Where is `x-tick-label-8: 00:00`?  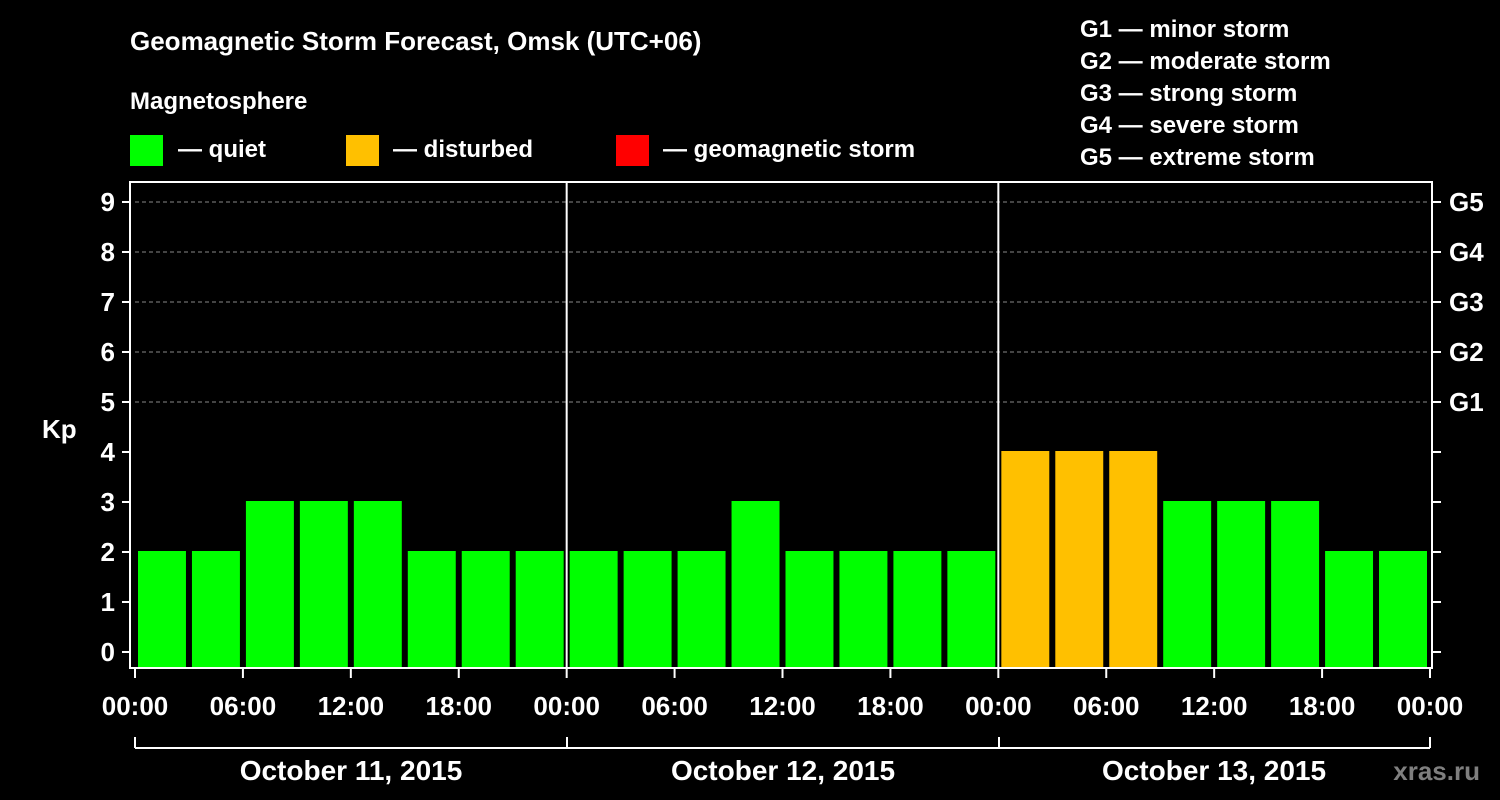 x-tick-label-8: 00:00 is located at coordinates (998, 706).